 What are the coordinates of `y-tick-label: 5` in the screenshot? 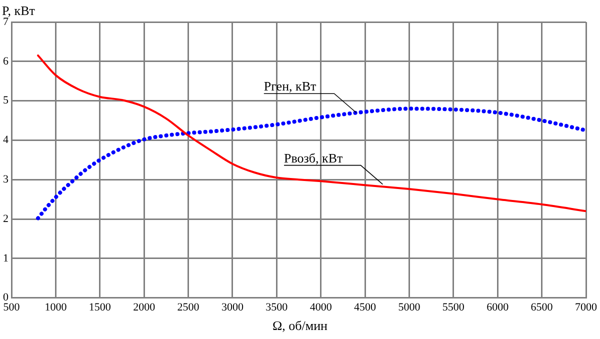 It's located at (6, 100).